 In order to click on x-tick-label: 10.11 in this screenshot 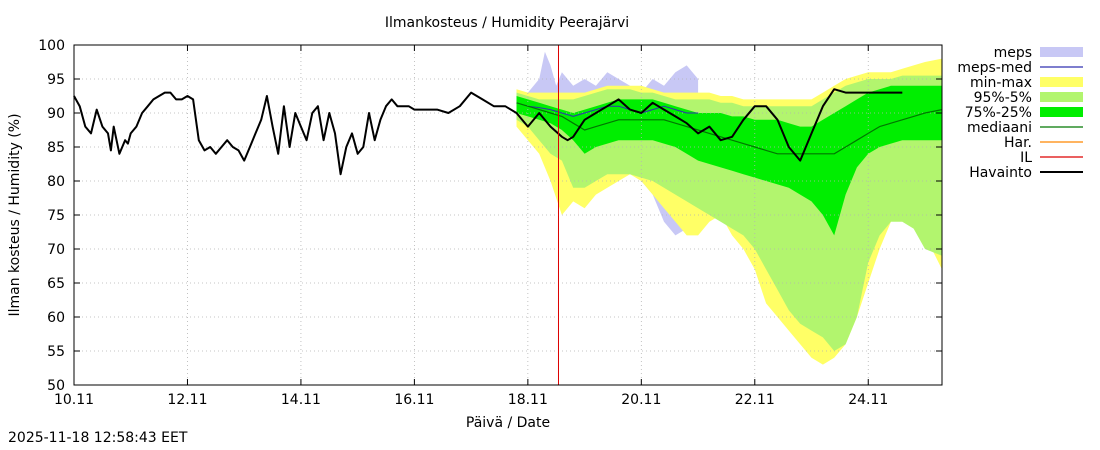, I will do `click(74, 400)`.